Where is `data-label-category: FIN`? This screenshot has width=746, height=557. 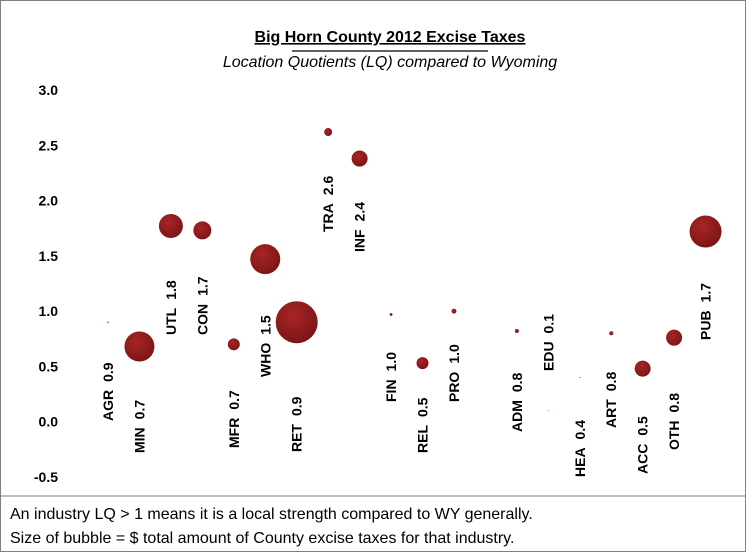 data-label-category: FIN is located at coordinates (391, 390).